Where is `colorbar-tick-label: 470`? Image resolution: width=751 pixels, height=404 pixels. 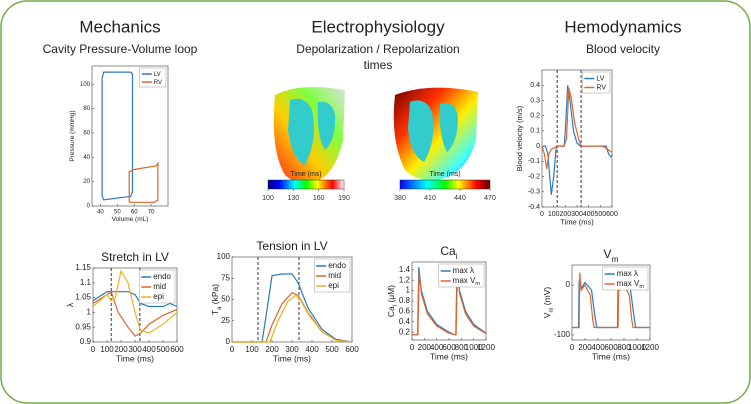 colorbar-tick-label: 470 is located at coordinates (490, 198).